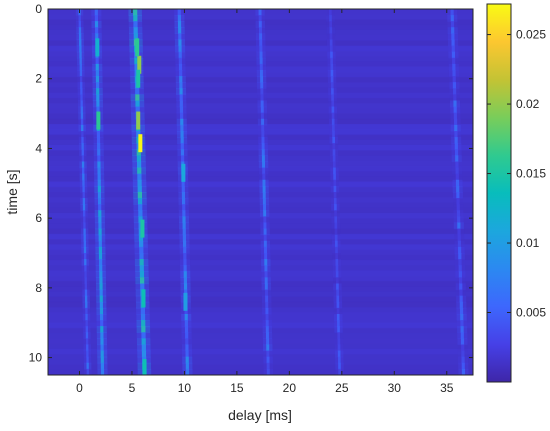 The width and height of the screenshot is (550, 431). What do you see at coordinates (499, 193) in the screenshot?
I see `colorbar-frame` at bounding box center [499, 193].